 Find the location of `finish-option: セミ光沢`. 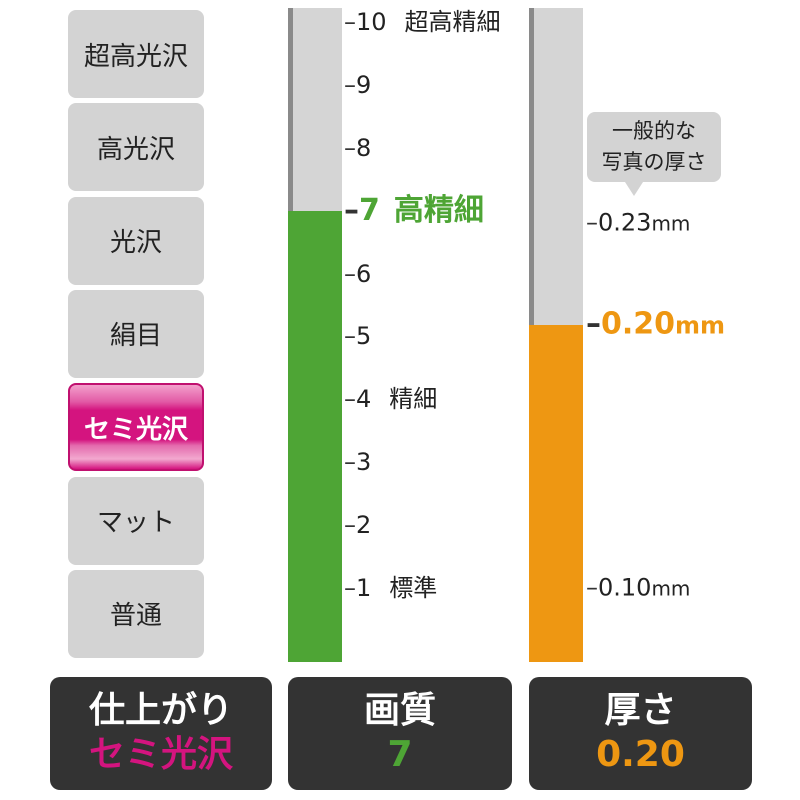

finish-option: セミ光沢 is located at coordinates (136, 427).